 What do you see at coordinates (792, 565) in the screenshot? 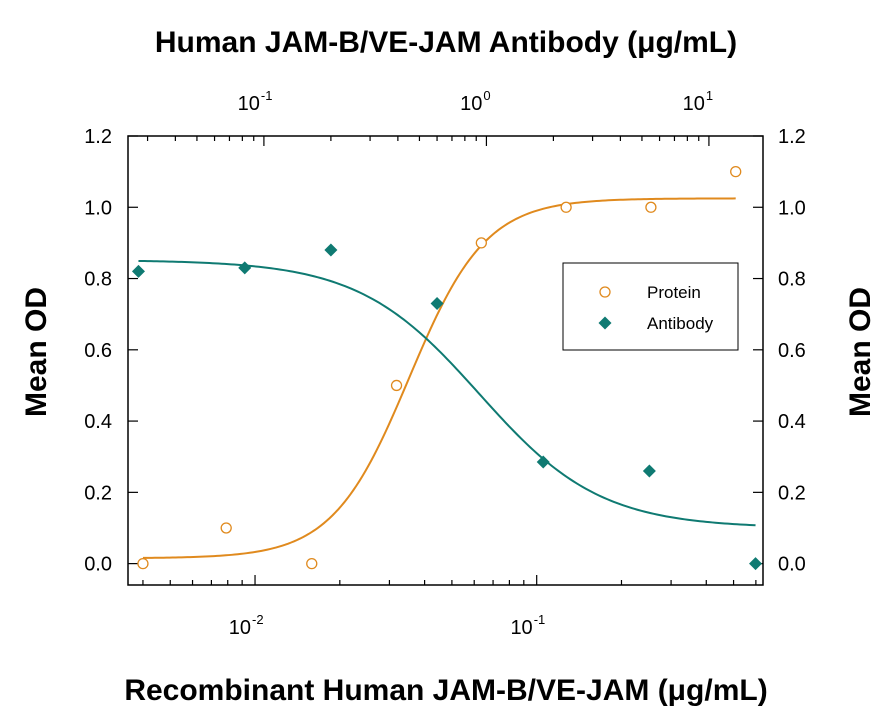
I see `right-tick-label: 0.0` at bounding box center [792, 565].